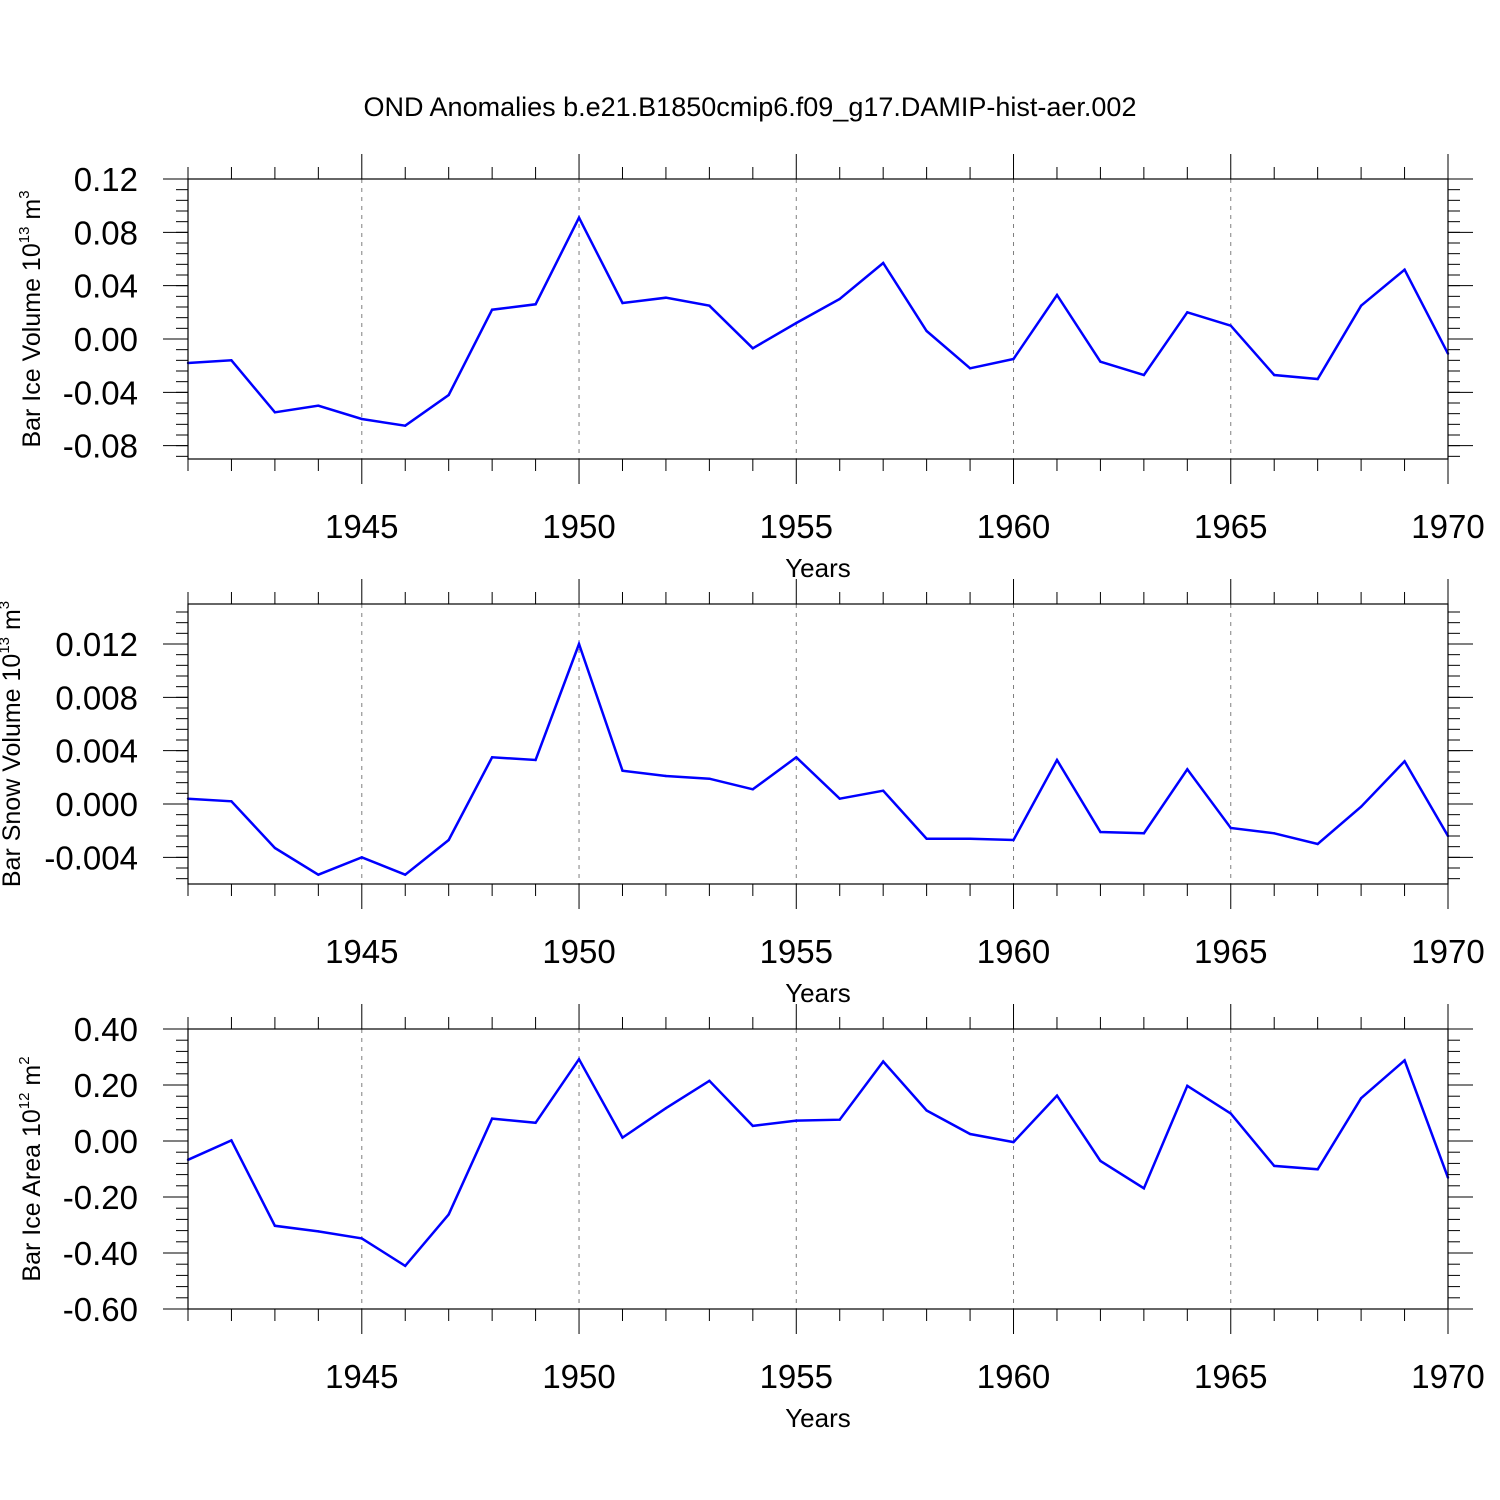  Describe the element at coordinates (100, 1253) in the screenshot. I see `y-tick-label: -0.40` at that location.